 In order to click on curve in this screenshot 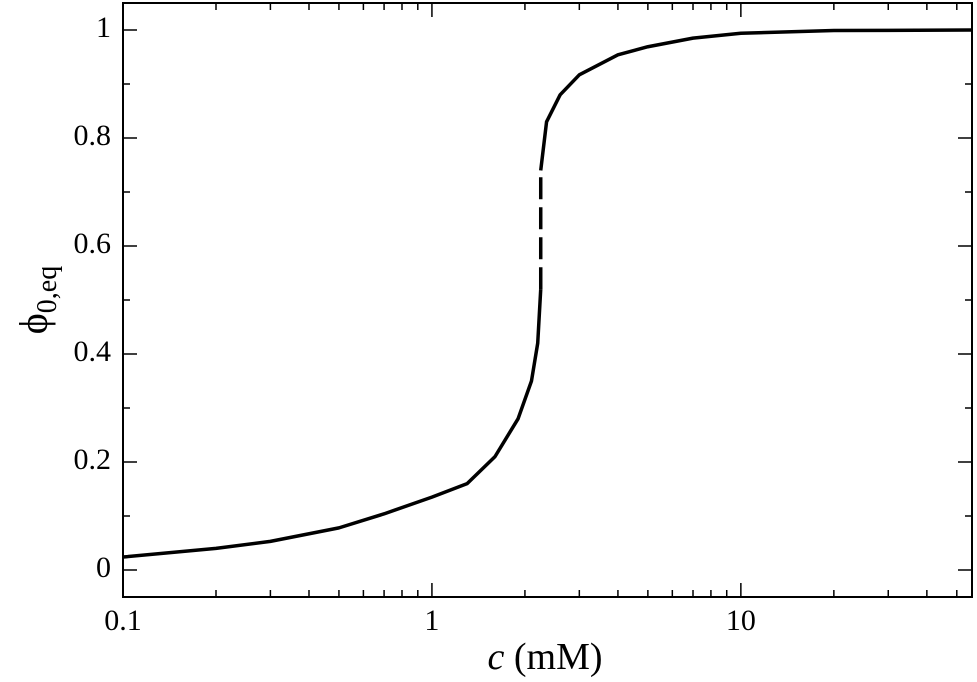, I will do `click(755, 99)`.